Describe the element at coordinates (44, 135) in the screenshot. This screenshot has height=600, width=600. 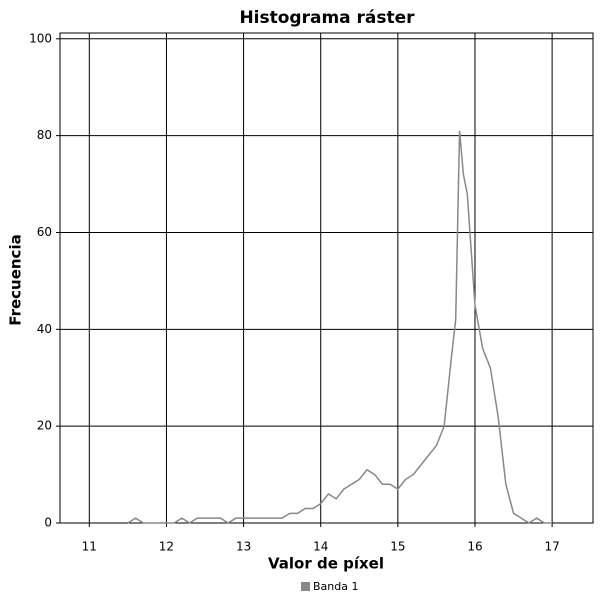
I see `y-tick-label: 80` at that location.